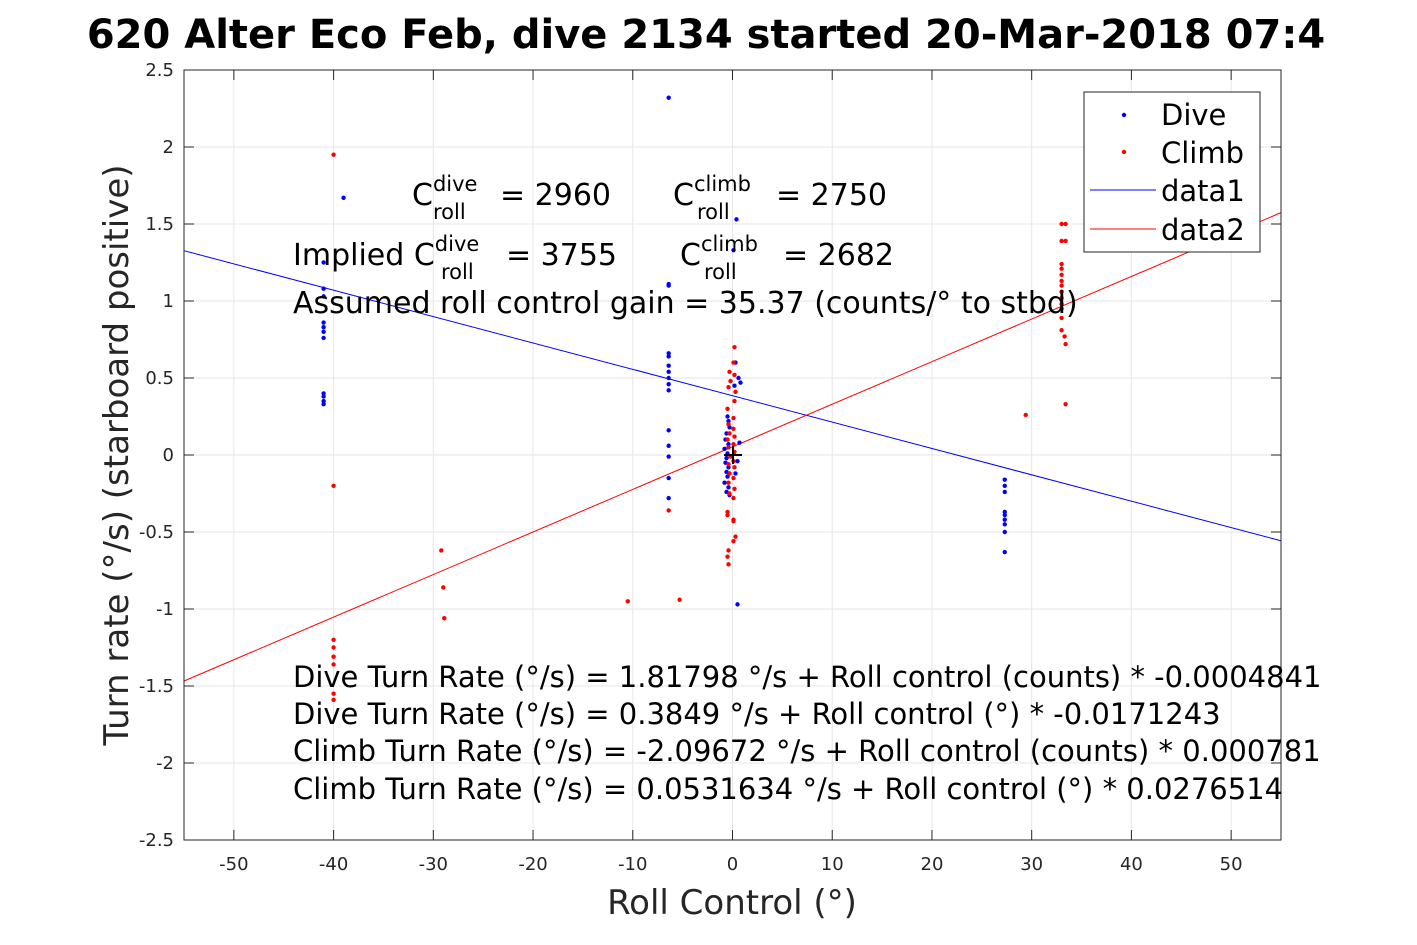 The image size is (1417, 945). Describe the element at coordinates (632, 864) in the screenshot. I see `x-tick-label: -10` at that location.